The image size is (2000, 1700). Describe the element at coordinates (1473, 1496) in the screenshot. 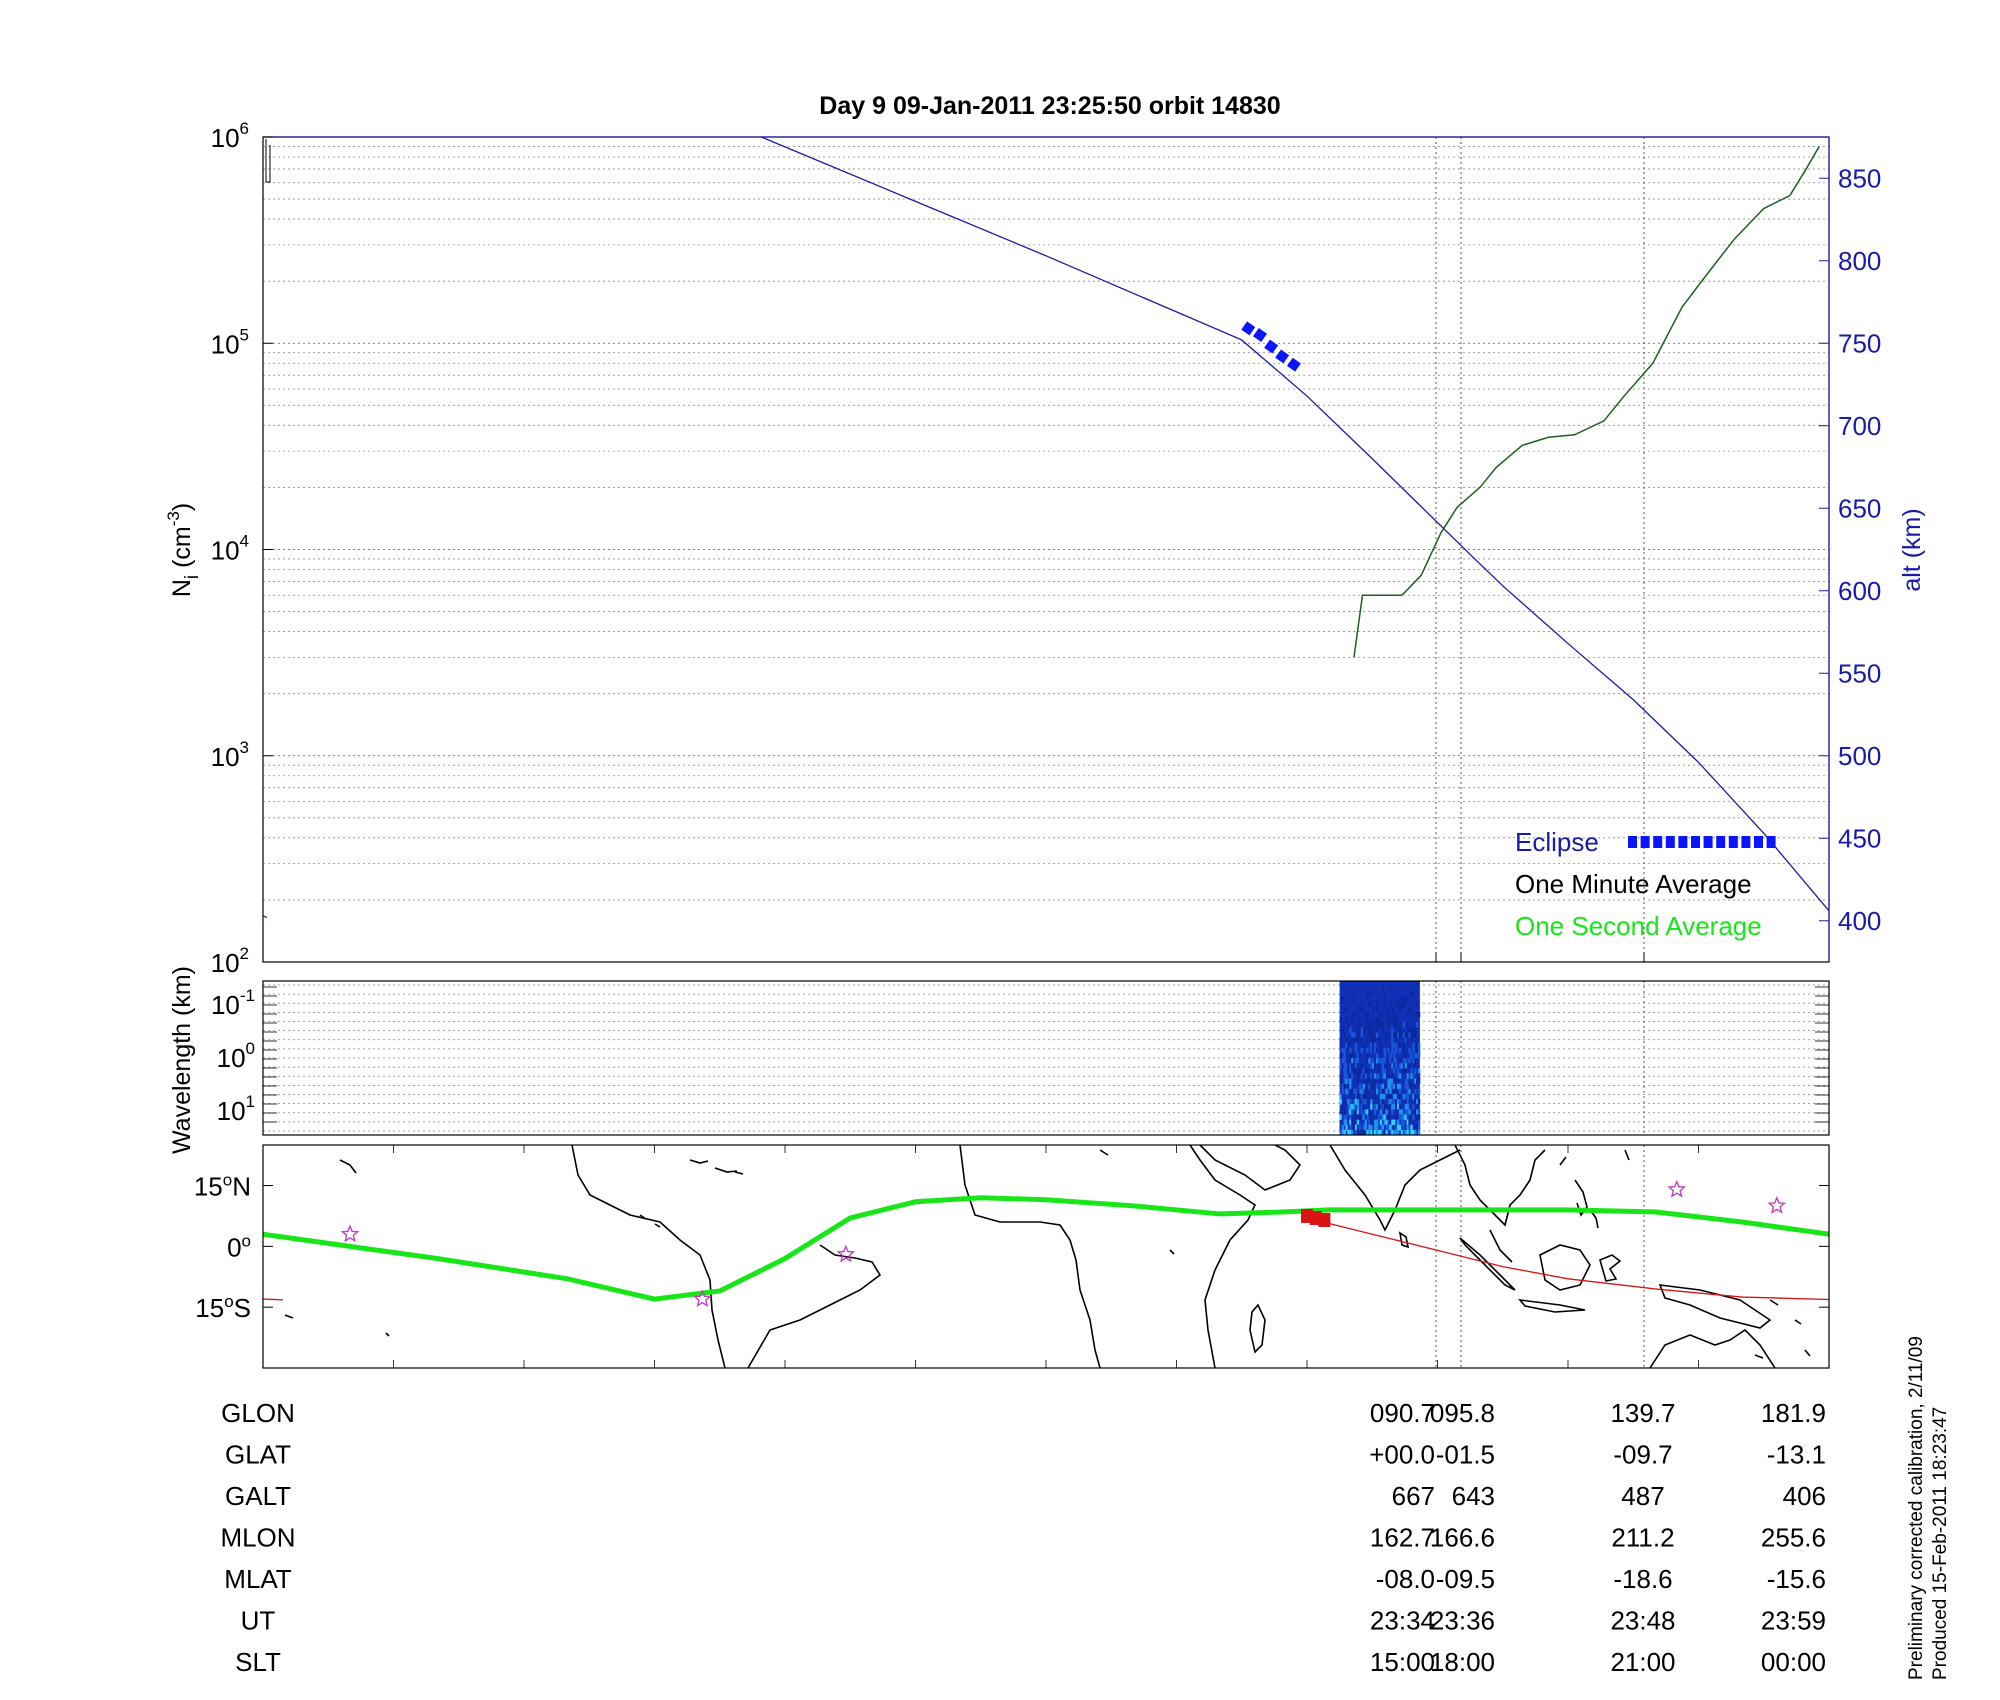

I see `table-cell: 643` at that location.